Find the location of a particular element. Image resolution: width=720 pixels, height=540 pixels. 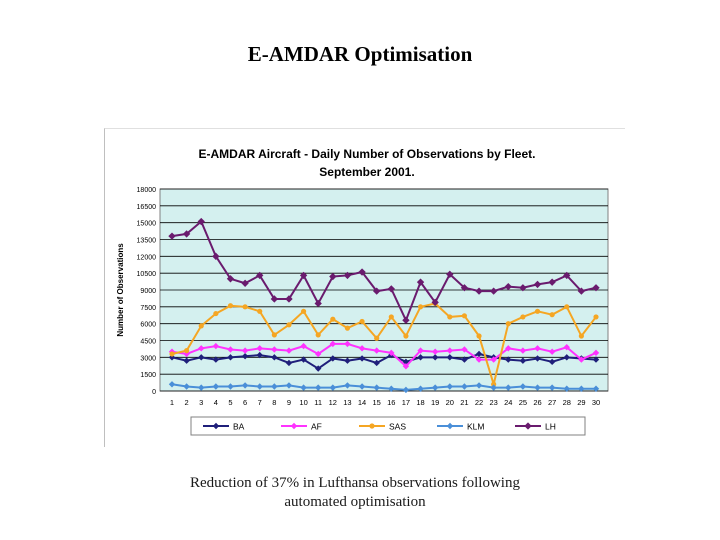

x-tick-label: 26 is located at coordinates (537, 402).